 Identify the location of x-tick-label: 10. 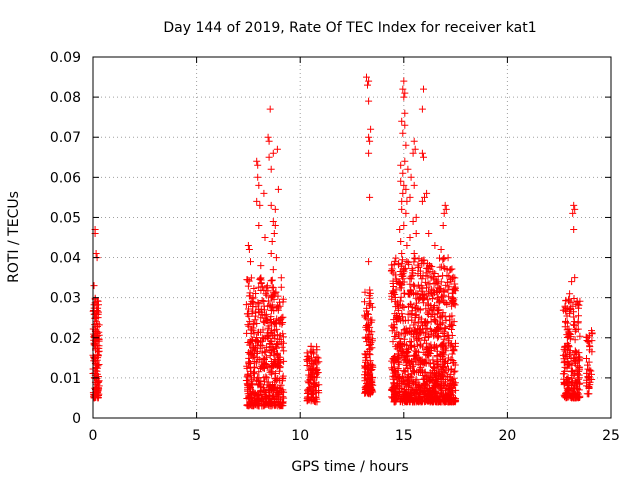
(300, 436).